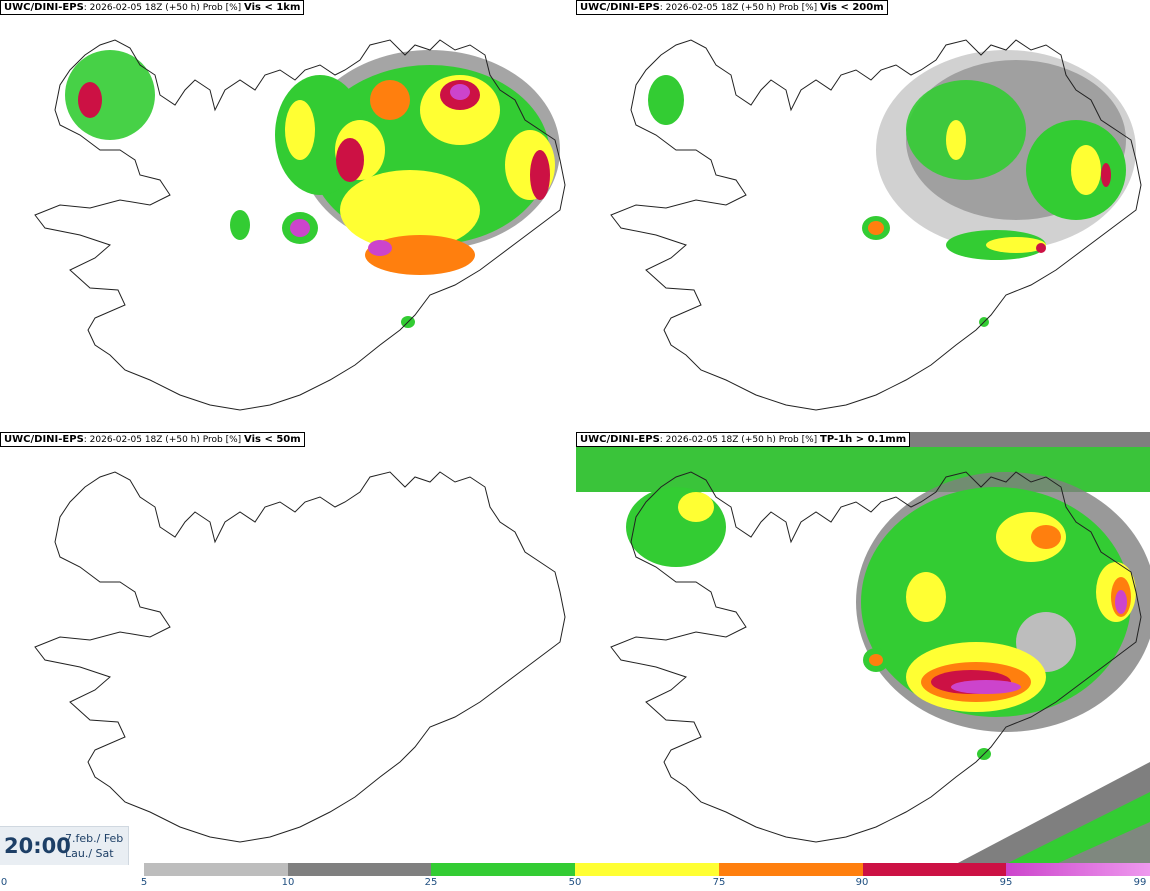 The width and height of the screenshot is (1150, 891). Describe the element at coordinates (89, 853) in the screenshot. I see `valid-weekday: Lau./ Sat` at that location.